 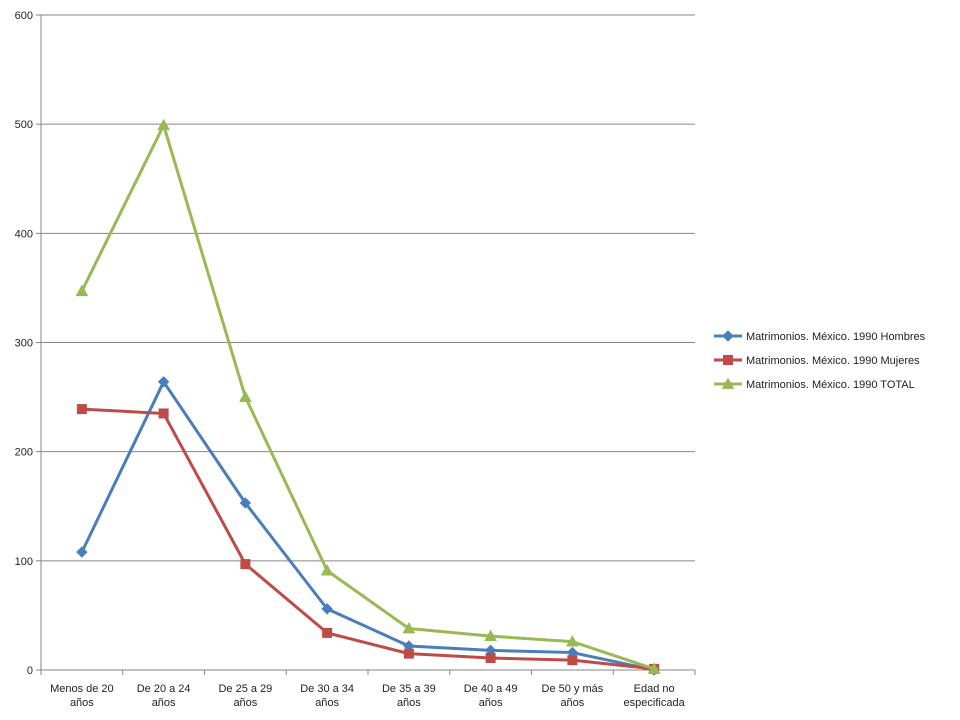 What do you see at coordinates (82, 696) in the screenshot?
I see `x-tick-label-0: Menos de 20 años` at bounding box center [82, 696].